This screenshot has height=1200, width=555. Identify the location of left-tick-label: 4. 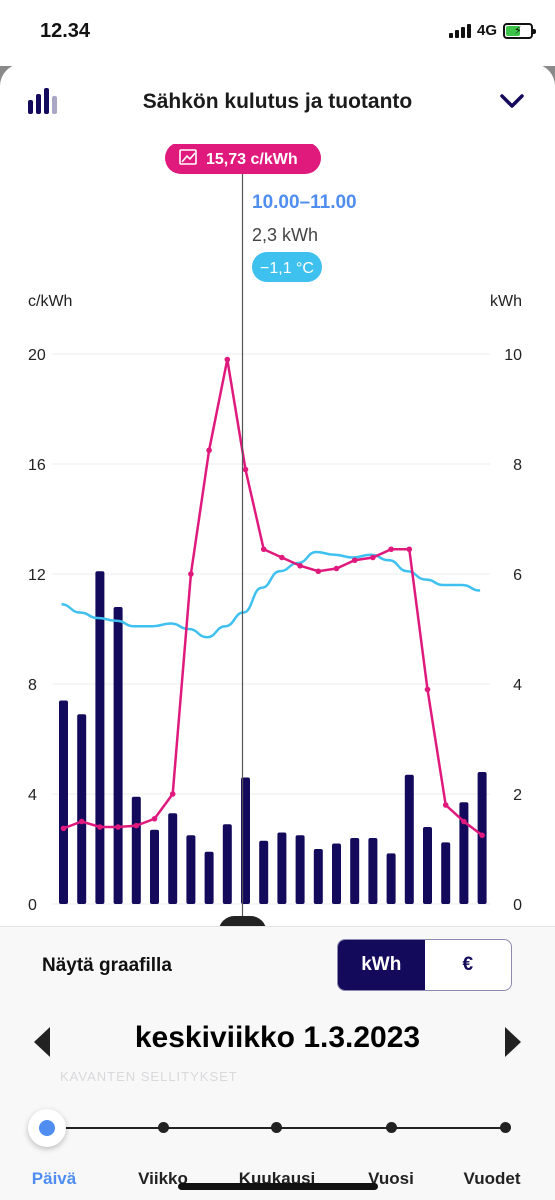
(32, 795).